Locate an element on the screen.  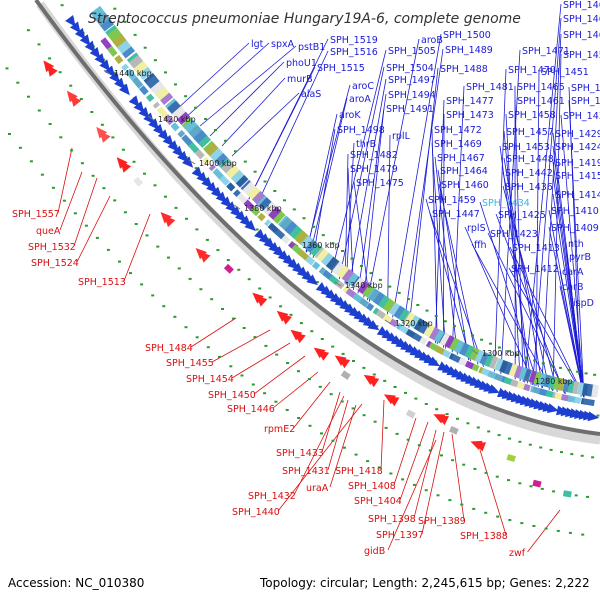
gene-label-SPH_1463: SPH_1463 is located at coordinates (581, 19).